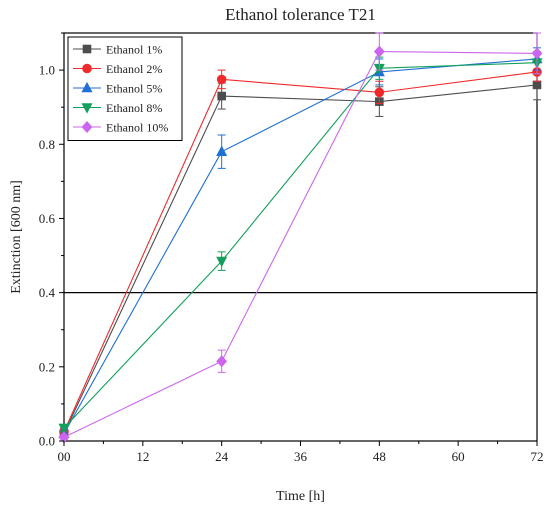  What do you see at coordinates (47, 218) in the screenshot?
I see `y-tick-label: 0.6` at bounding box center [47, 218].